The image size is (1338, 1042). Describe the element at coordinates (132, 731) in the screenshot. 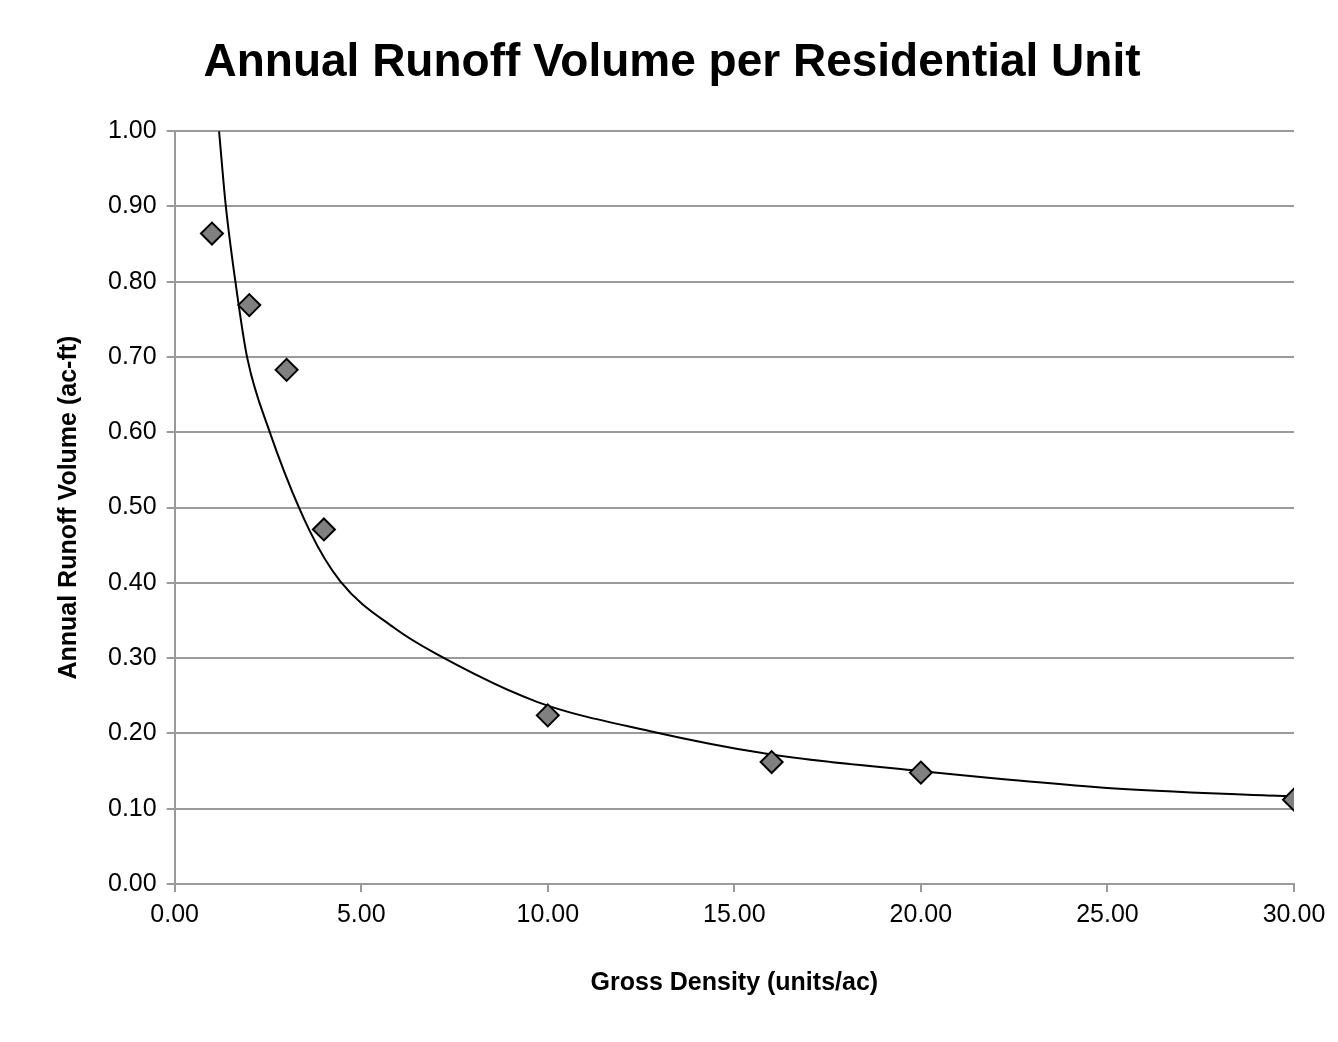

I see `y-tick-label: 0.20` at that location.